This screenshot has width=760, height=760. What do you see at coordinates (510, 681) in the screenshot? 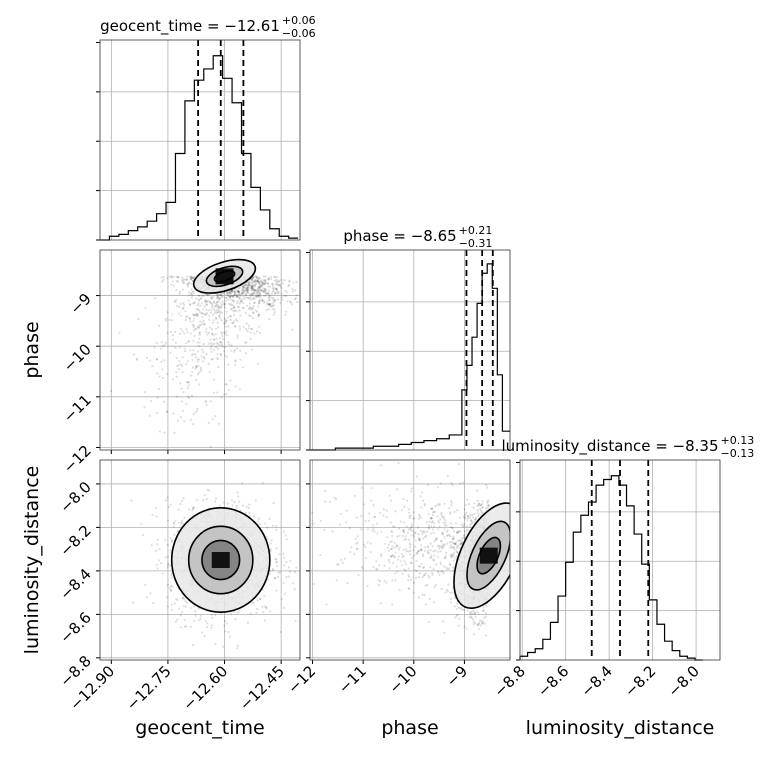
I see `x-tick-label-luminosity_distance: −8.8` at bounding box center [510, 681].